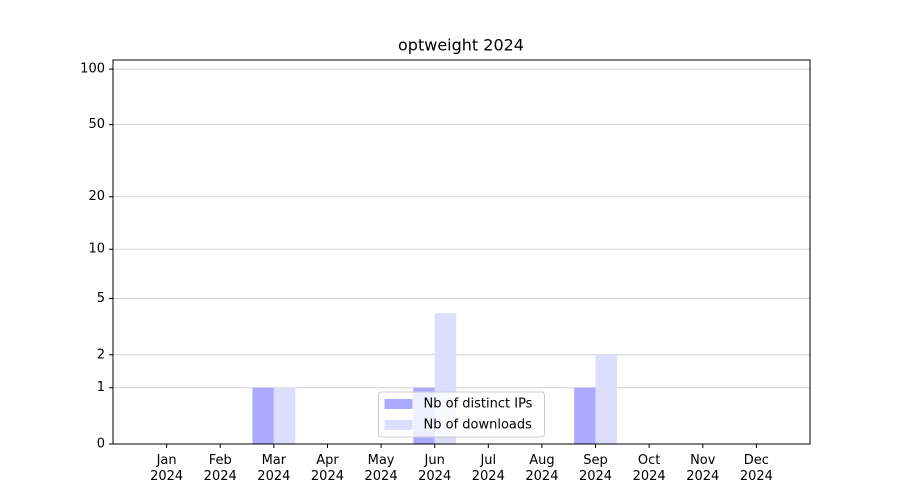 This screenshot has height=500, width=900. Describe the element at coordinates (101, 387) in the screenshot. I see `y-tick-label: 1` at that location.